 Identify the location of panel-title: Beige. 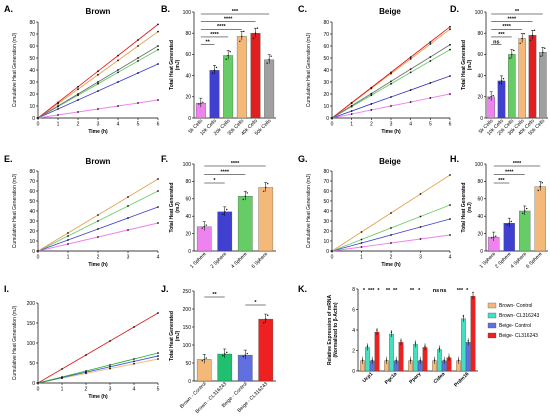
(390, 11).